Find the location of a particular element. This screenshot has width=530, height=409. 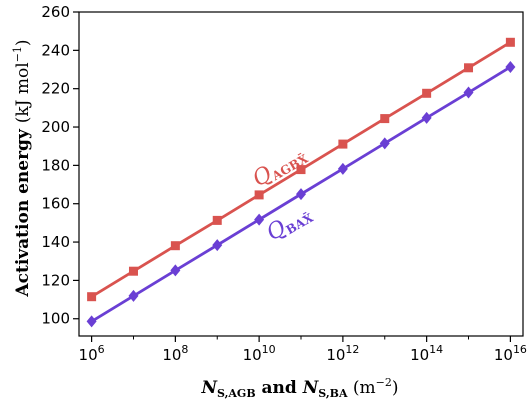

annotation-q-bax: QBAX̄ is located at coordinates (290, 223).